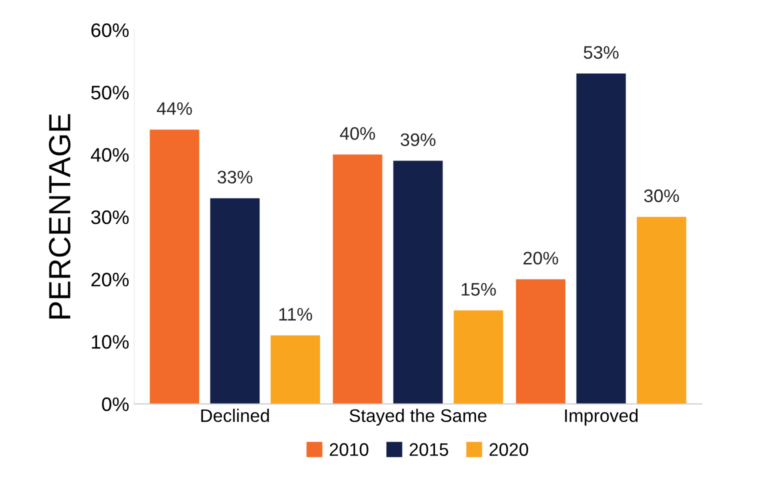  Describe the element at coordinates (349, 449) in the screenshot. I see `legend-label: 2010` at that location.